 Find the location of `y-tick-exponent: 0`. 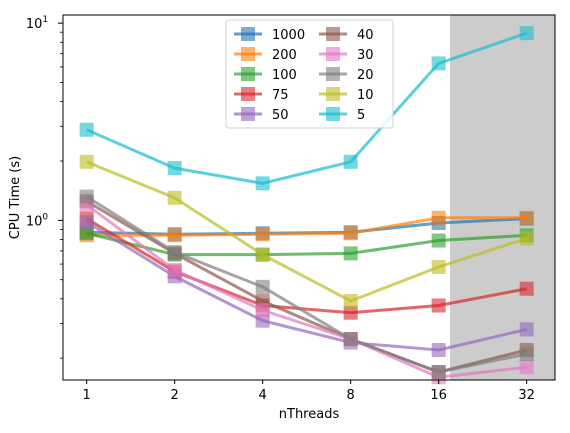

y-tick-exponent: 0 is located at coordinates (45, 217).